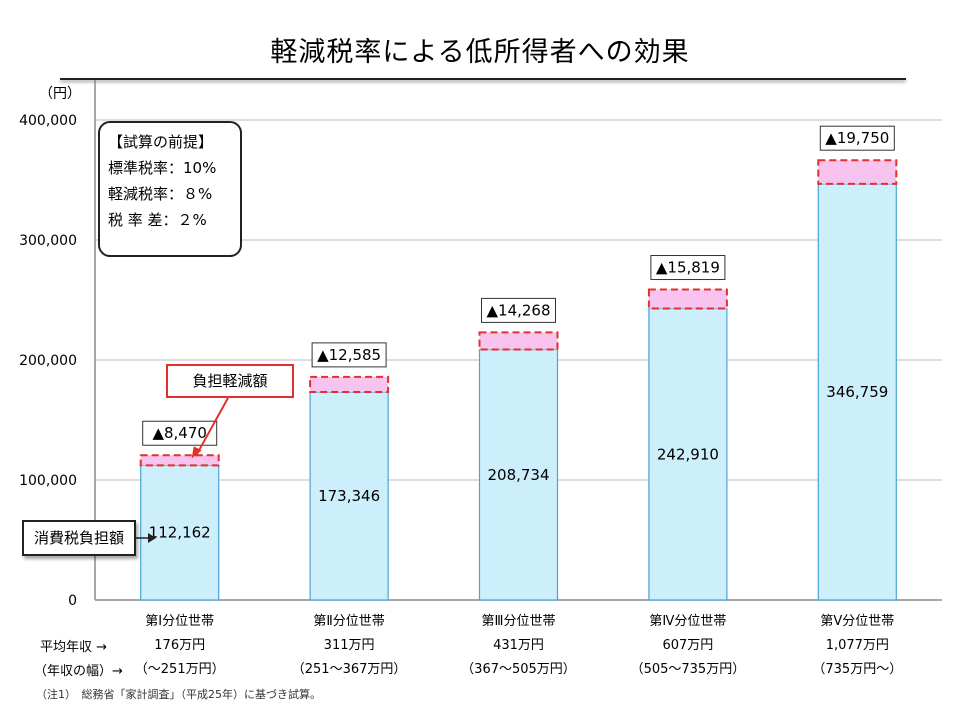 This screenshot has width=960, height=720. Describe the element at coordinates (687, 645) in the screenshot. I see `income-value: 607万円` at that location.